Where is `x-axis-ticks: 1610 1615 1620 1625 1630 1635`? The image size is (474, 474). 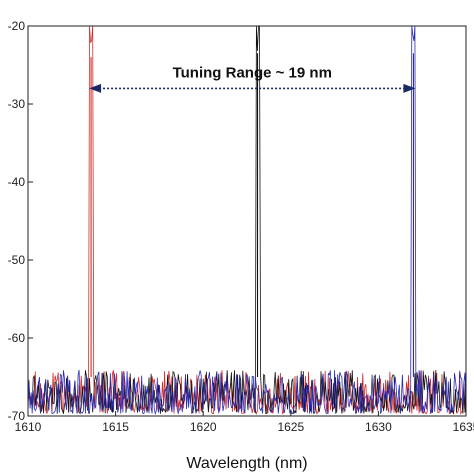 x-axis-ticks: 1610 1615 1620 1625 1630 1635 is located at coordinates (244, 422).